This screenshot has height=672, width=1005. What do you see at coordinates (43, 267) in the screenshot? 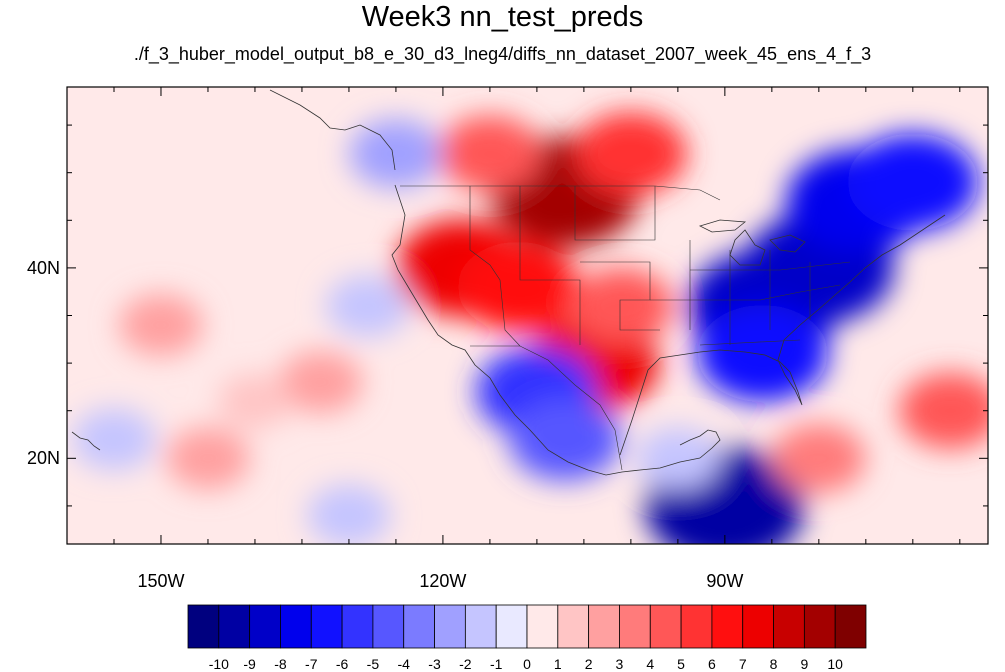
I see `y-tick-label: 40N` at bounding box center [43, 267].